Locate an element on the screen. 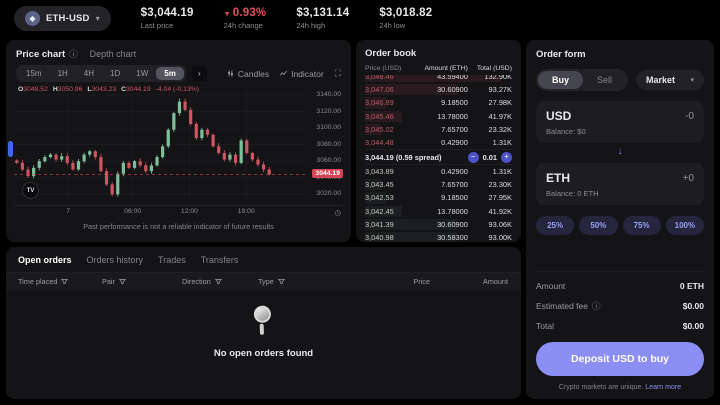 The height and width of the screenshot is (405, 720). tradingview-logo: TV is located at coordinates (30, 190).